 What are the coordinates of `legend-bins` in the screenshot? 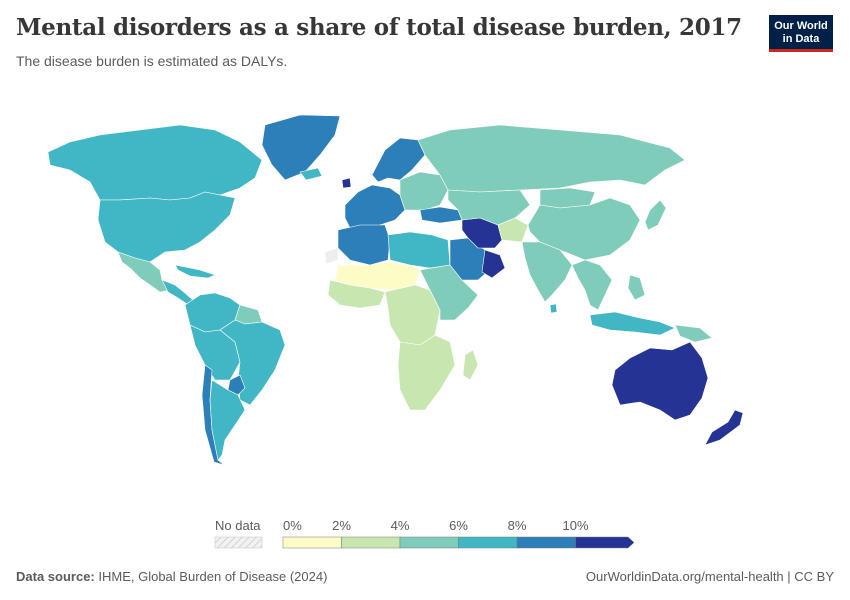 It's located at (458, 542).